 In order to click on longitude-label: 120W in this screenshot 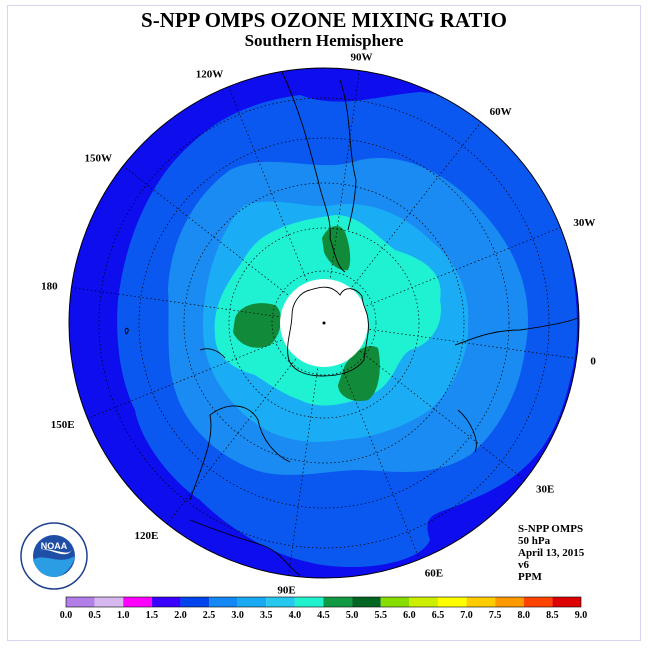, I will do `click(210, 75)`.